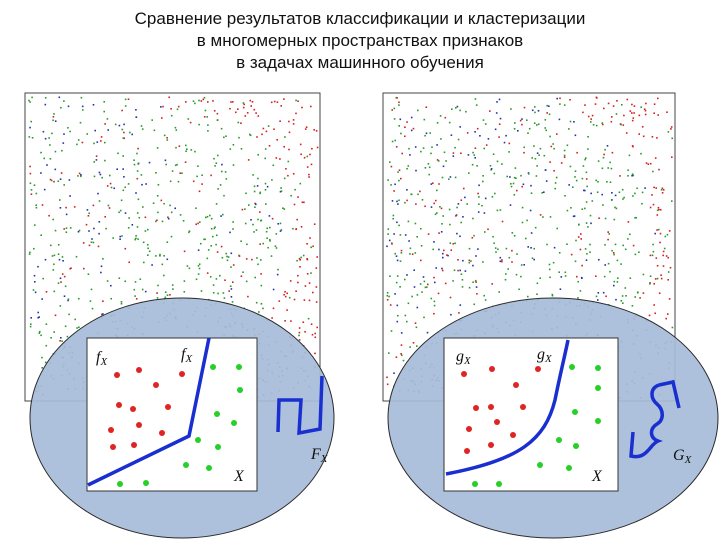 This screenshot has height=540, width=720. I want to click on right-axis-label: X, so click(597, 476).